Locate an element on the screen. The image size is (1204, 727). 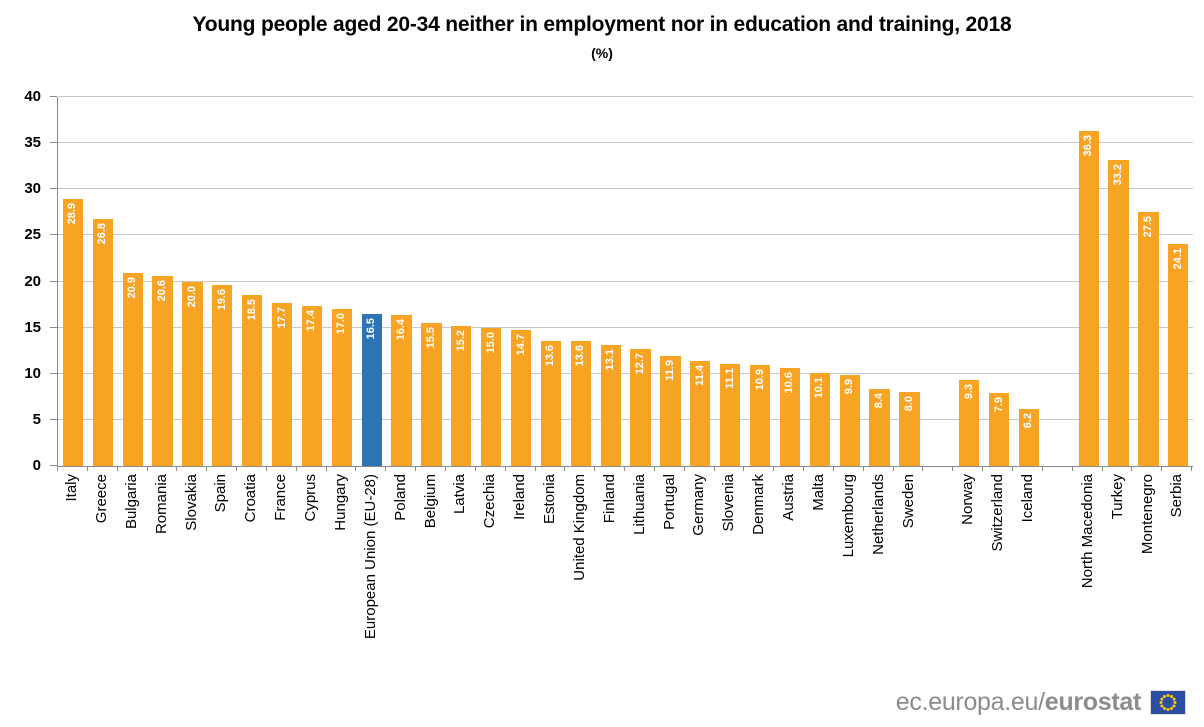
x-label-slot: Portugal is located at coordinates (670, 570).